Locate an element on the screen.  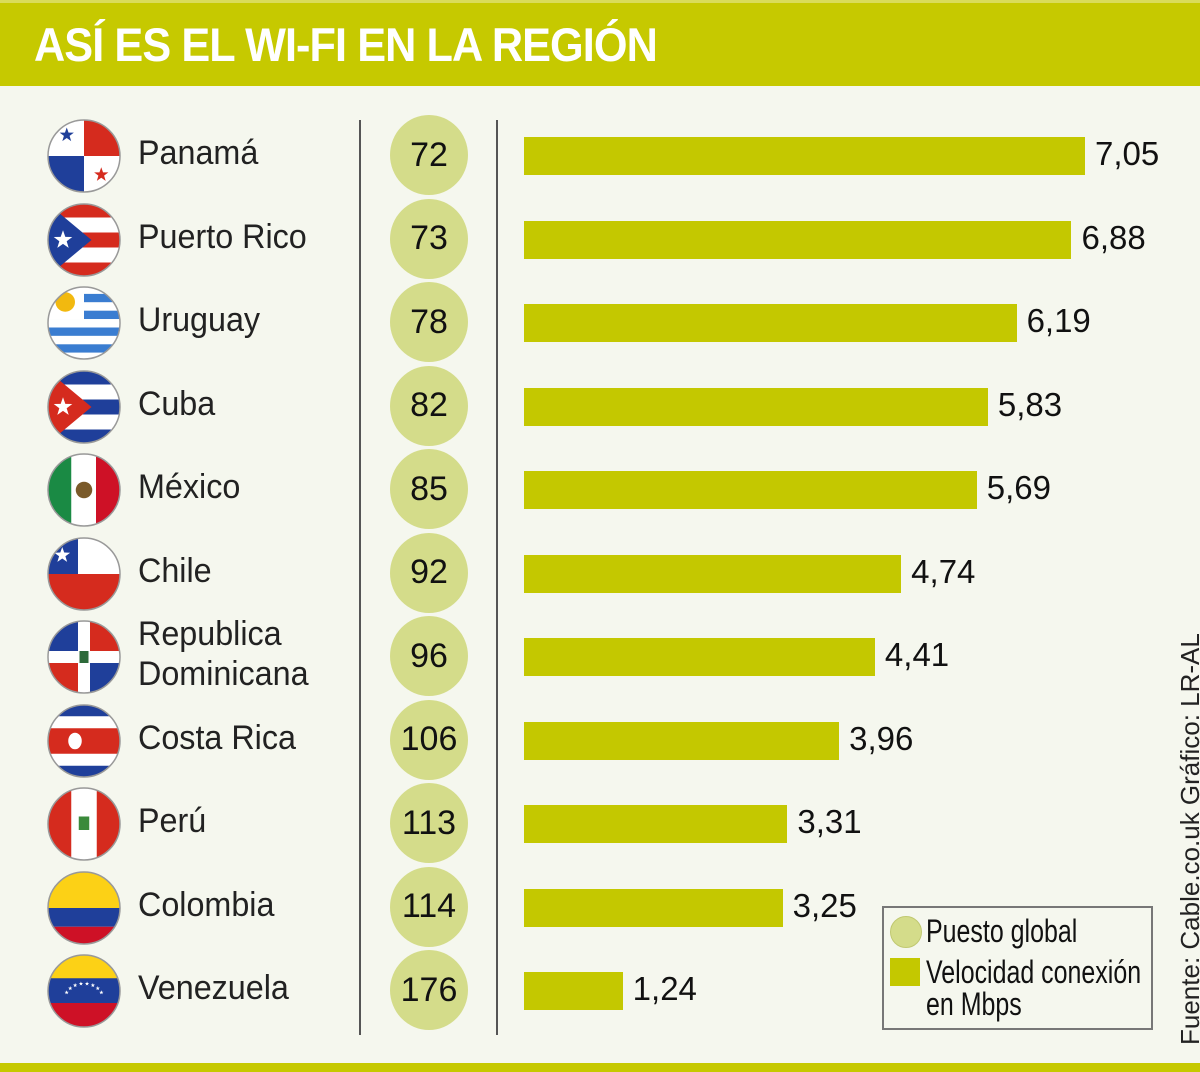
country-name: Colombia is located at coordinates (206, 904).